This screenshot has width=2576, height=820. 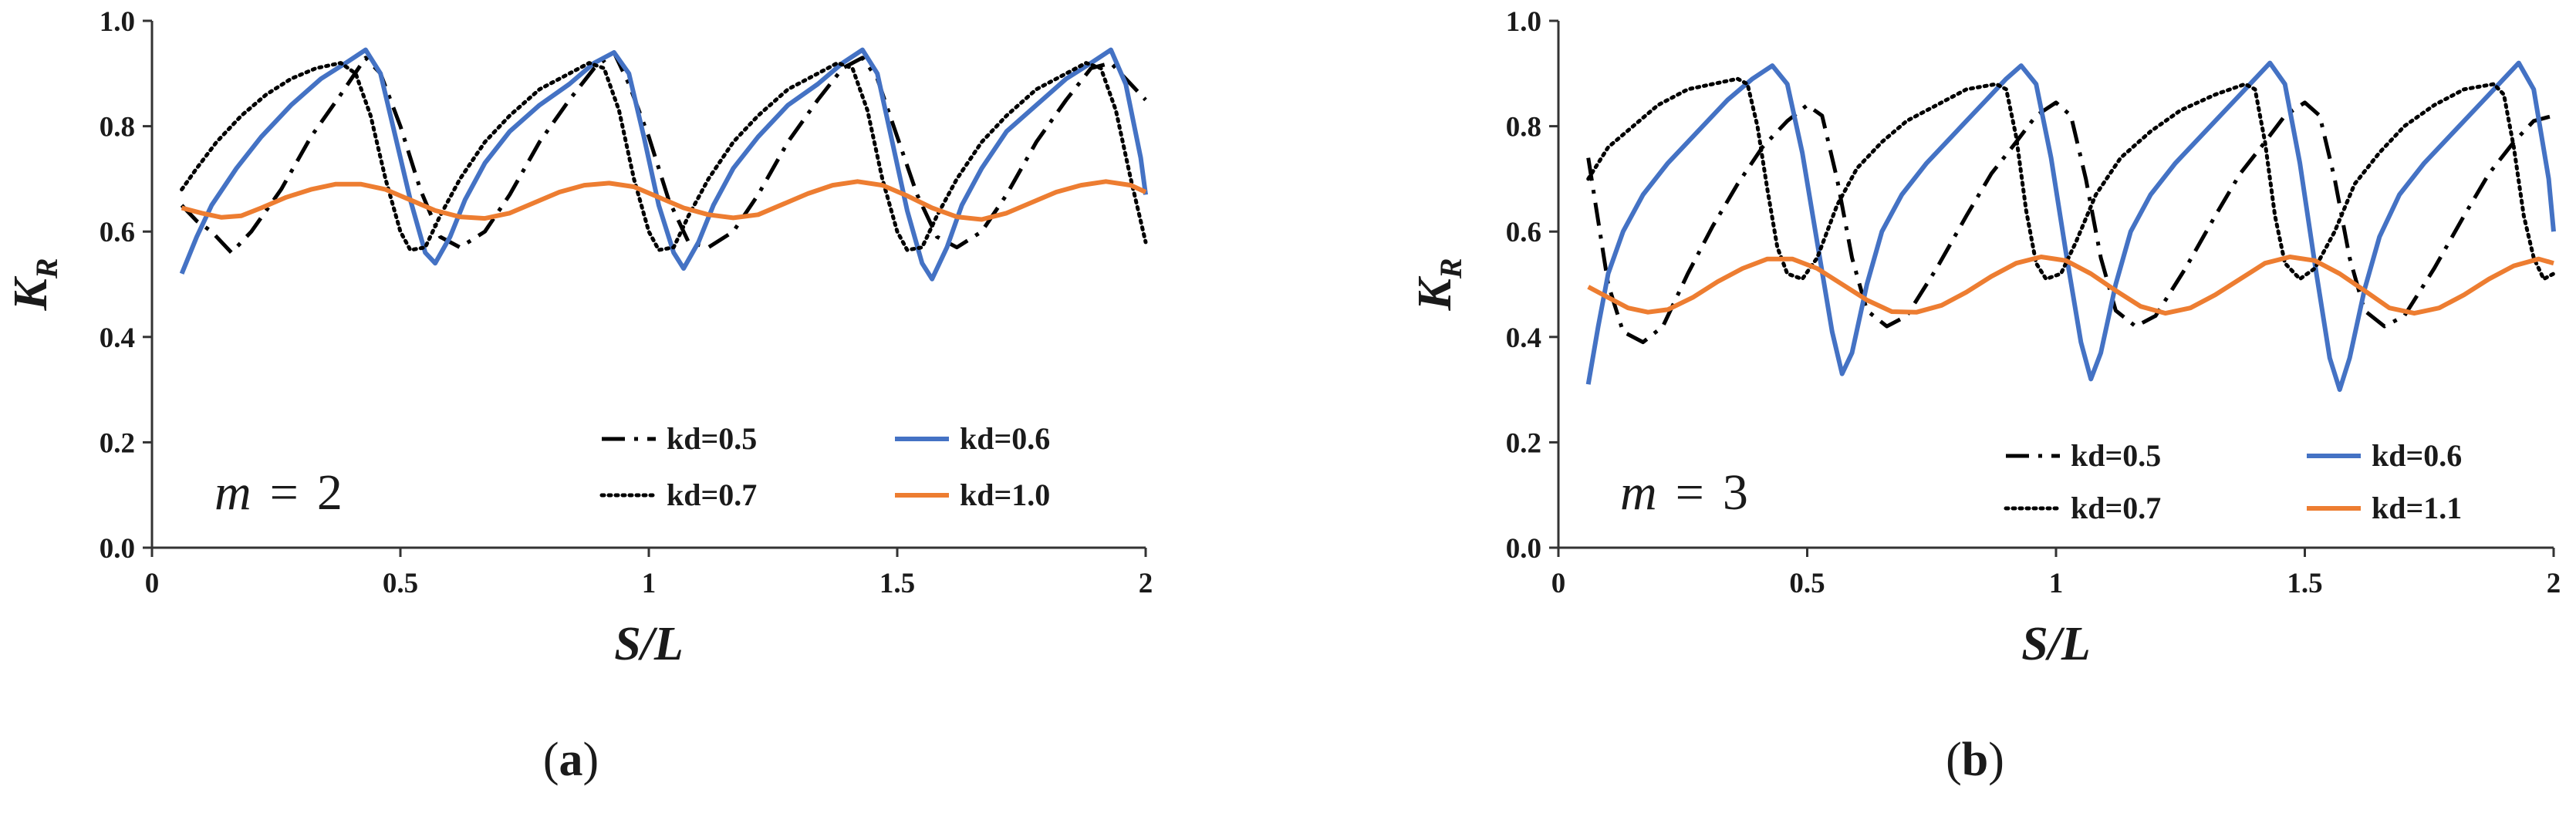 I want to click on legend-label: kd=1.0, so click(x=1005, y=495).